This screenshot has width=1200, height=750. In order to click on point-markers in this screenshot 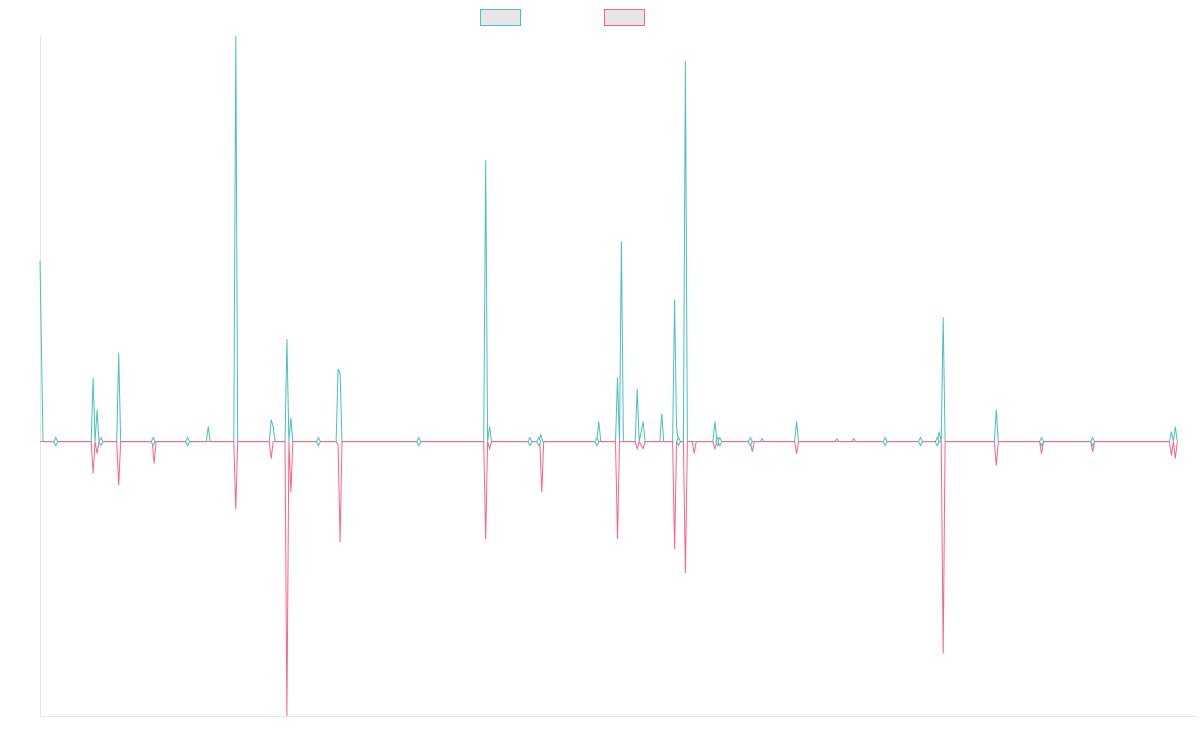, I will do `click(574, 441)`.